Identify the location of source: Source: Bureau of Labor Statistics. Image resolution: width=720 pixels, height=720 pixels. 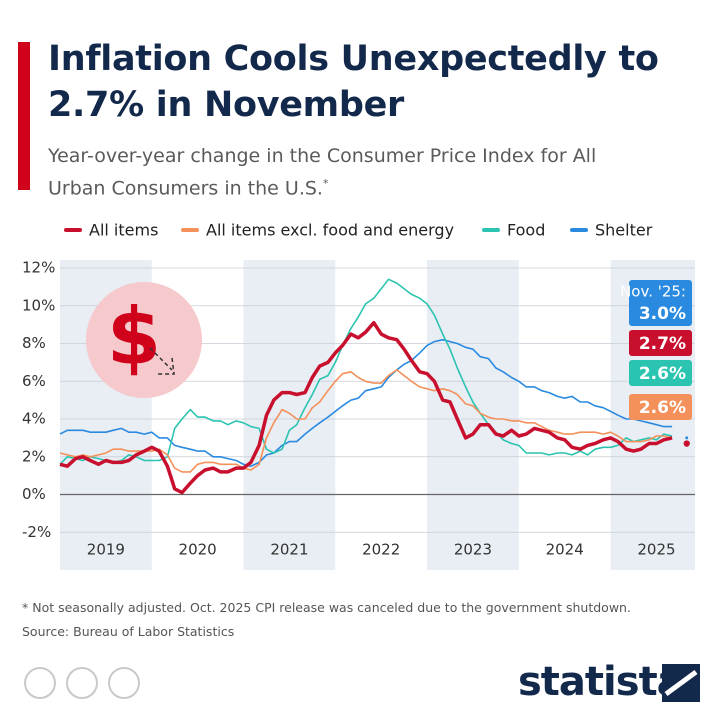
(128, 631).